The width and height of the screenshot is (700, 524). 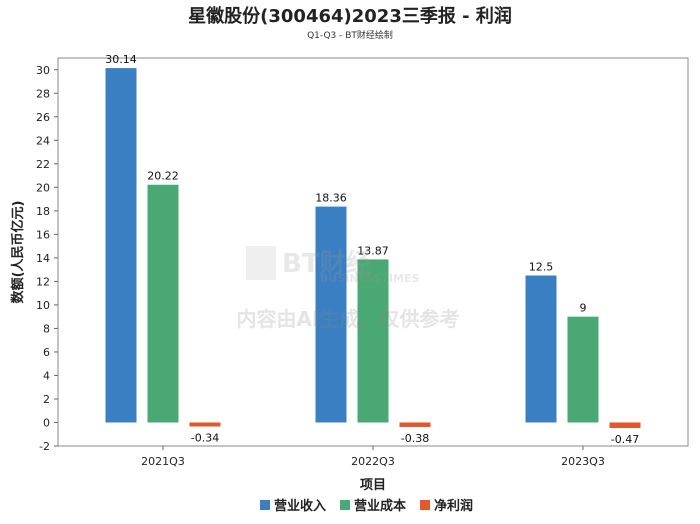 I want to click on y-tick-label: 6, so click(x=46, y=352).